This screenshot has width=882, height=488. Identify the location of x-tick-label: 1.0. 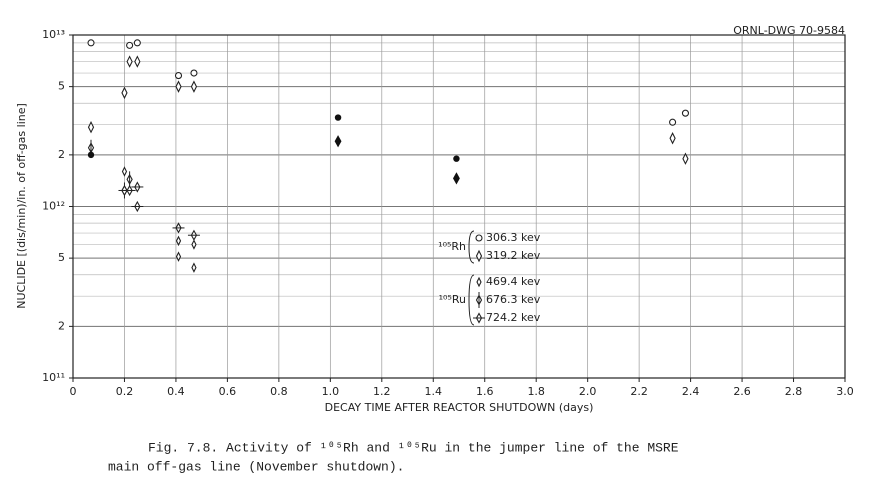
(331, 391).